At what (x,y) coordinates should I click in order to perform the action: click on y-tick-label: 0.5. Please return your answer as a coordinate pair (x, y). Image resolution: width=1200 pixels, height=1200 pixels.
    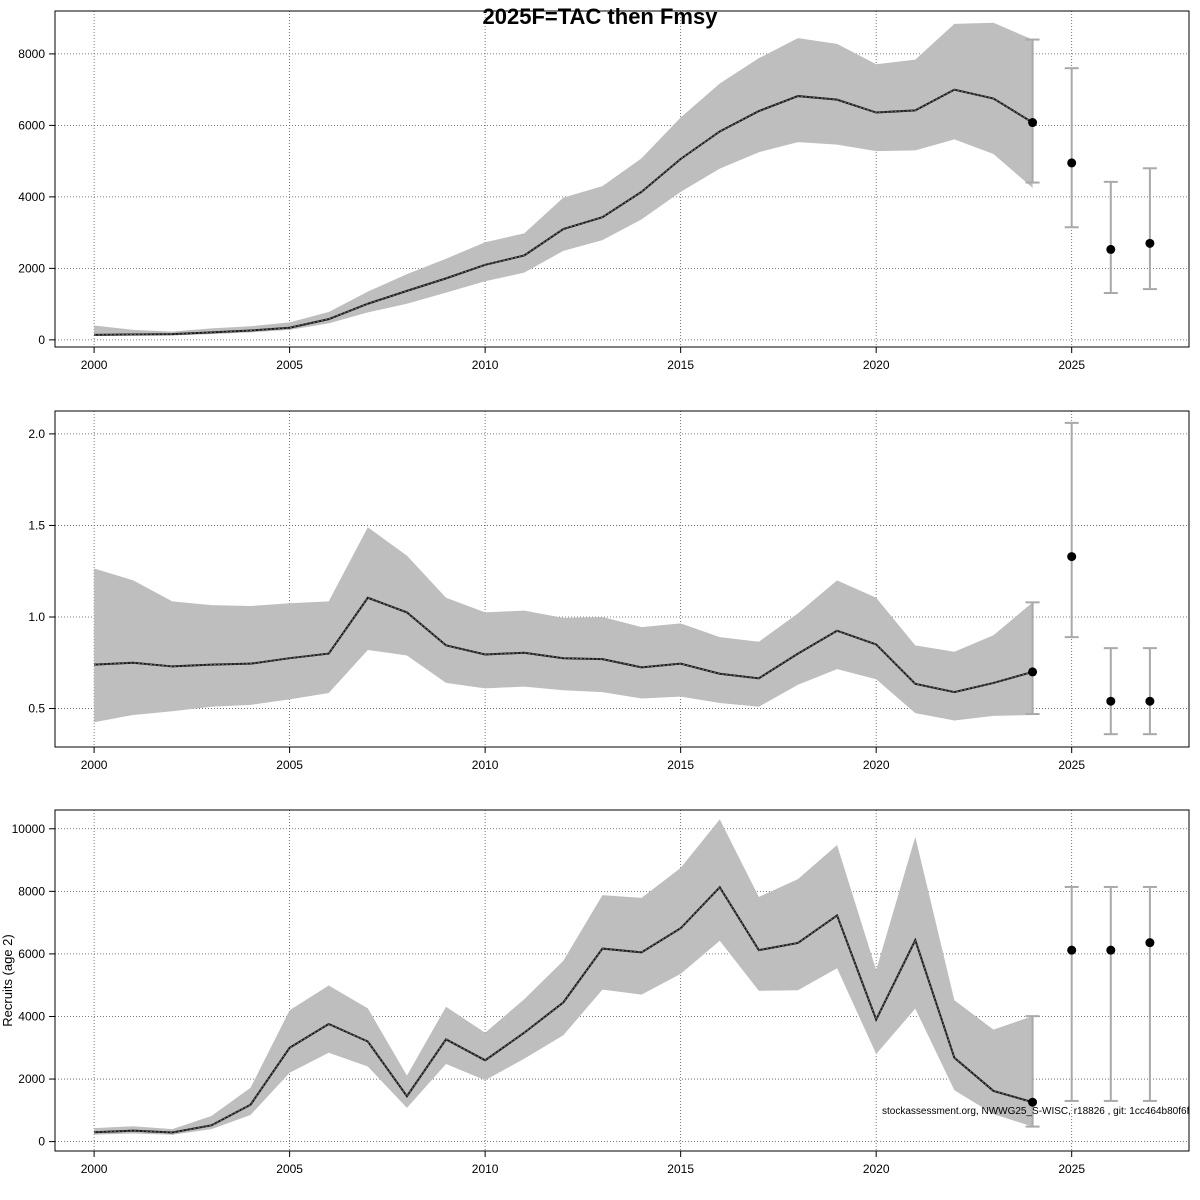
    Looking at the image, I should click on (36, 709).